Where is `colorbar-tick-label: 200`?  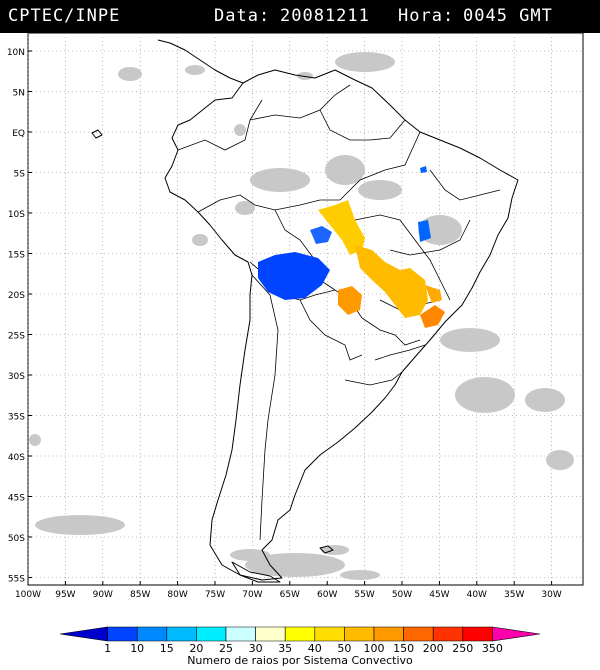
colorbar-tick-label: 200 is located at coordinates (433, 648).